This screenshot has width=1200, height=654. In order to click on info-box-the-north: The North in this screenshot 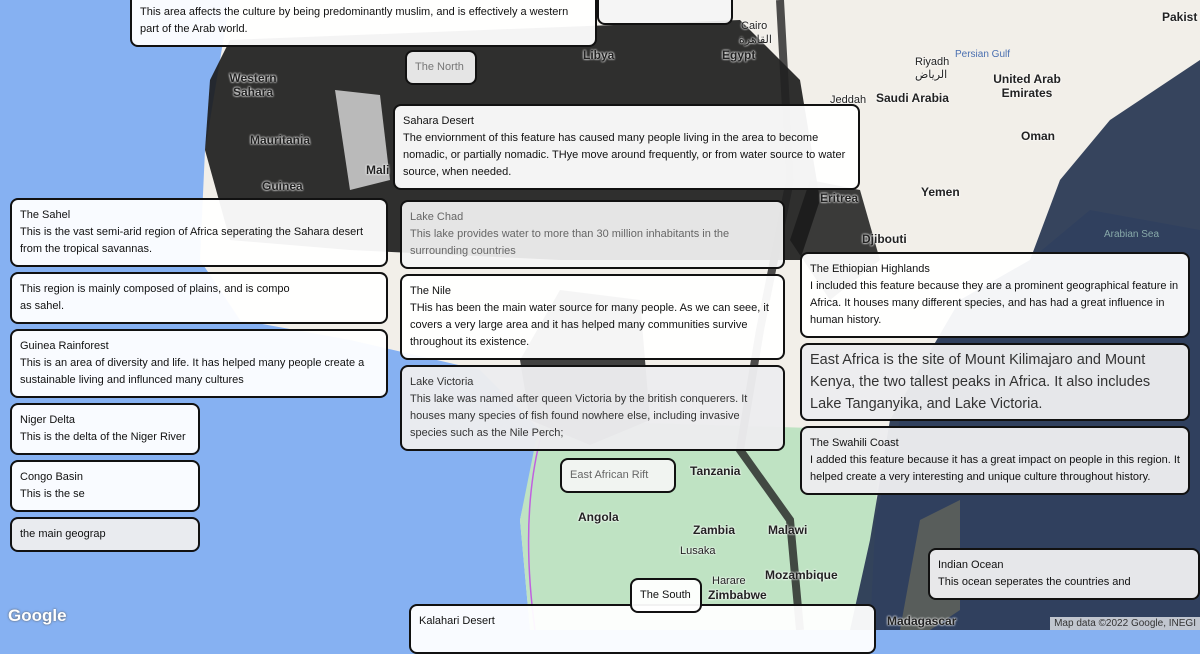, I will do `click(441, 67)`.